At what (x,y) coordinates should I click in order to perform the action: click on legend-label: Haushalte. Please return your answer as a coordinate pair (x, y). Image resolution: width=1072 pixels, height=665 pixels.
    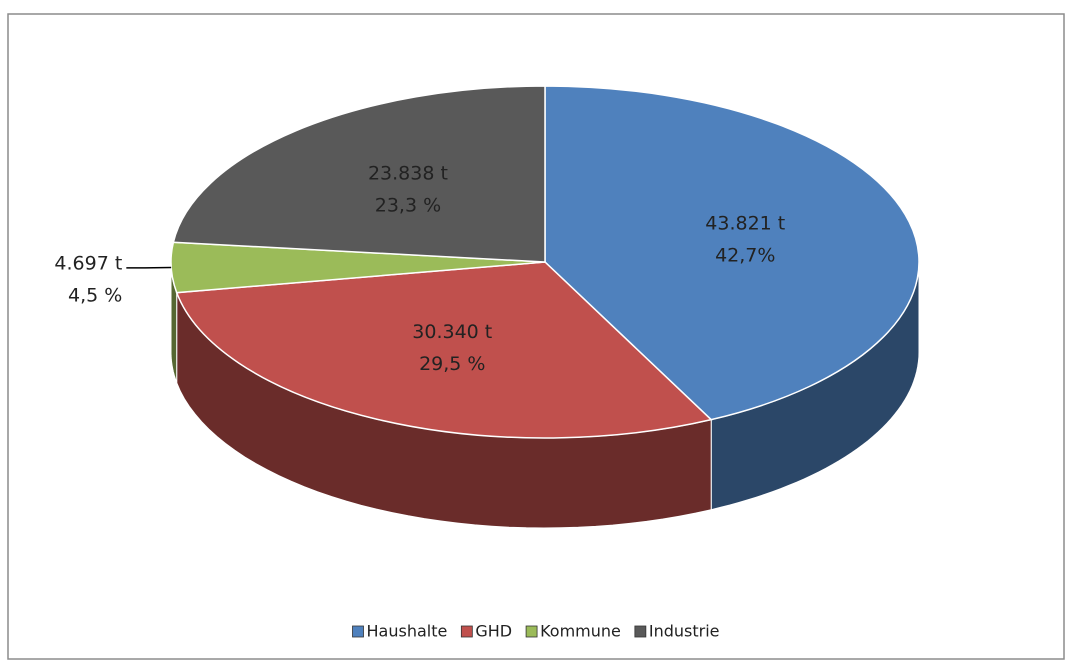
    Looking at the image, I should click on (407, 631).